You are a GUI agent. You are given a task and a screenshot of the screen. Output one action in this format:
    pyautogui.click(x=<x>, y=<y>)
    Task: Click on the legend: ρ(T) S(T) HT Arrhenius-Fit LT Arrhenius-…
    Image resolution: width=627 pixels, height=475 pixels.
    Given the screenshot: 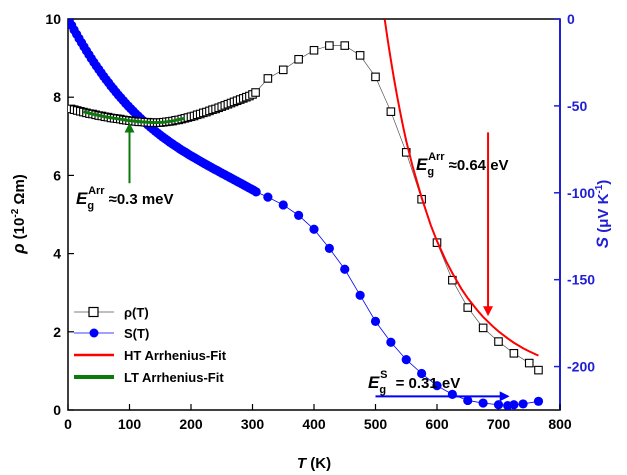 What is the action you would take?
    pyautogui.click(x=150, y=345)
    